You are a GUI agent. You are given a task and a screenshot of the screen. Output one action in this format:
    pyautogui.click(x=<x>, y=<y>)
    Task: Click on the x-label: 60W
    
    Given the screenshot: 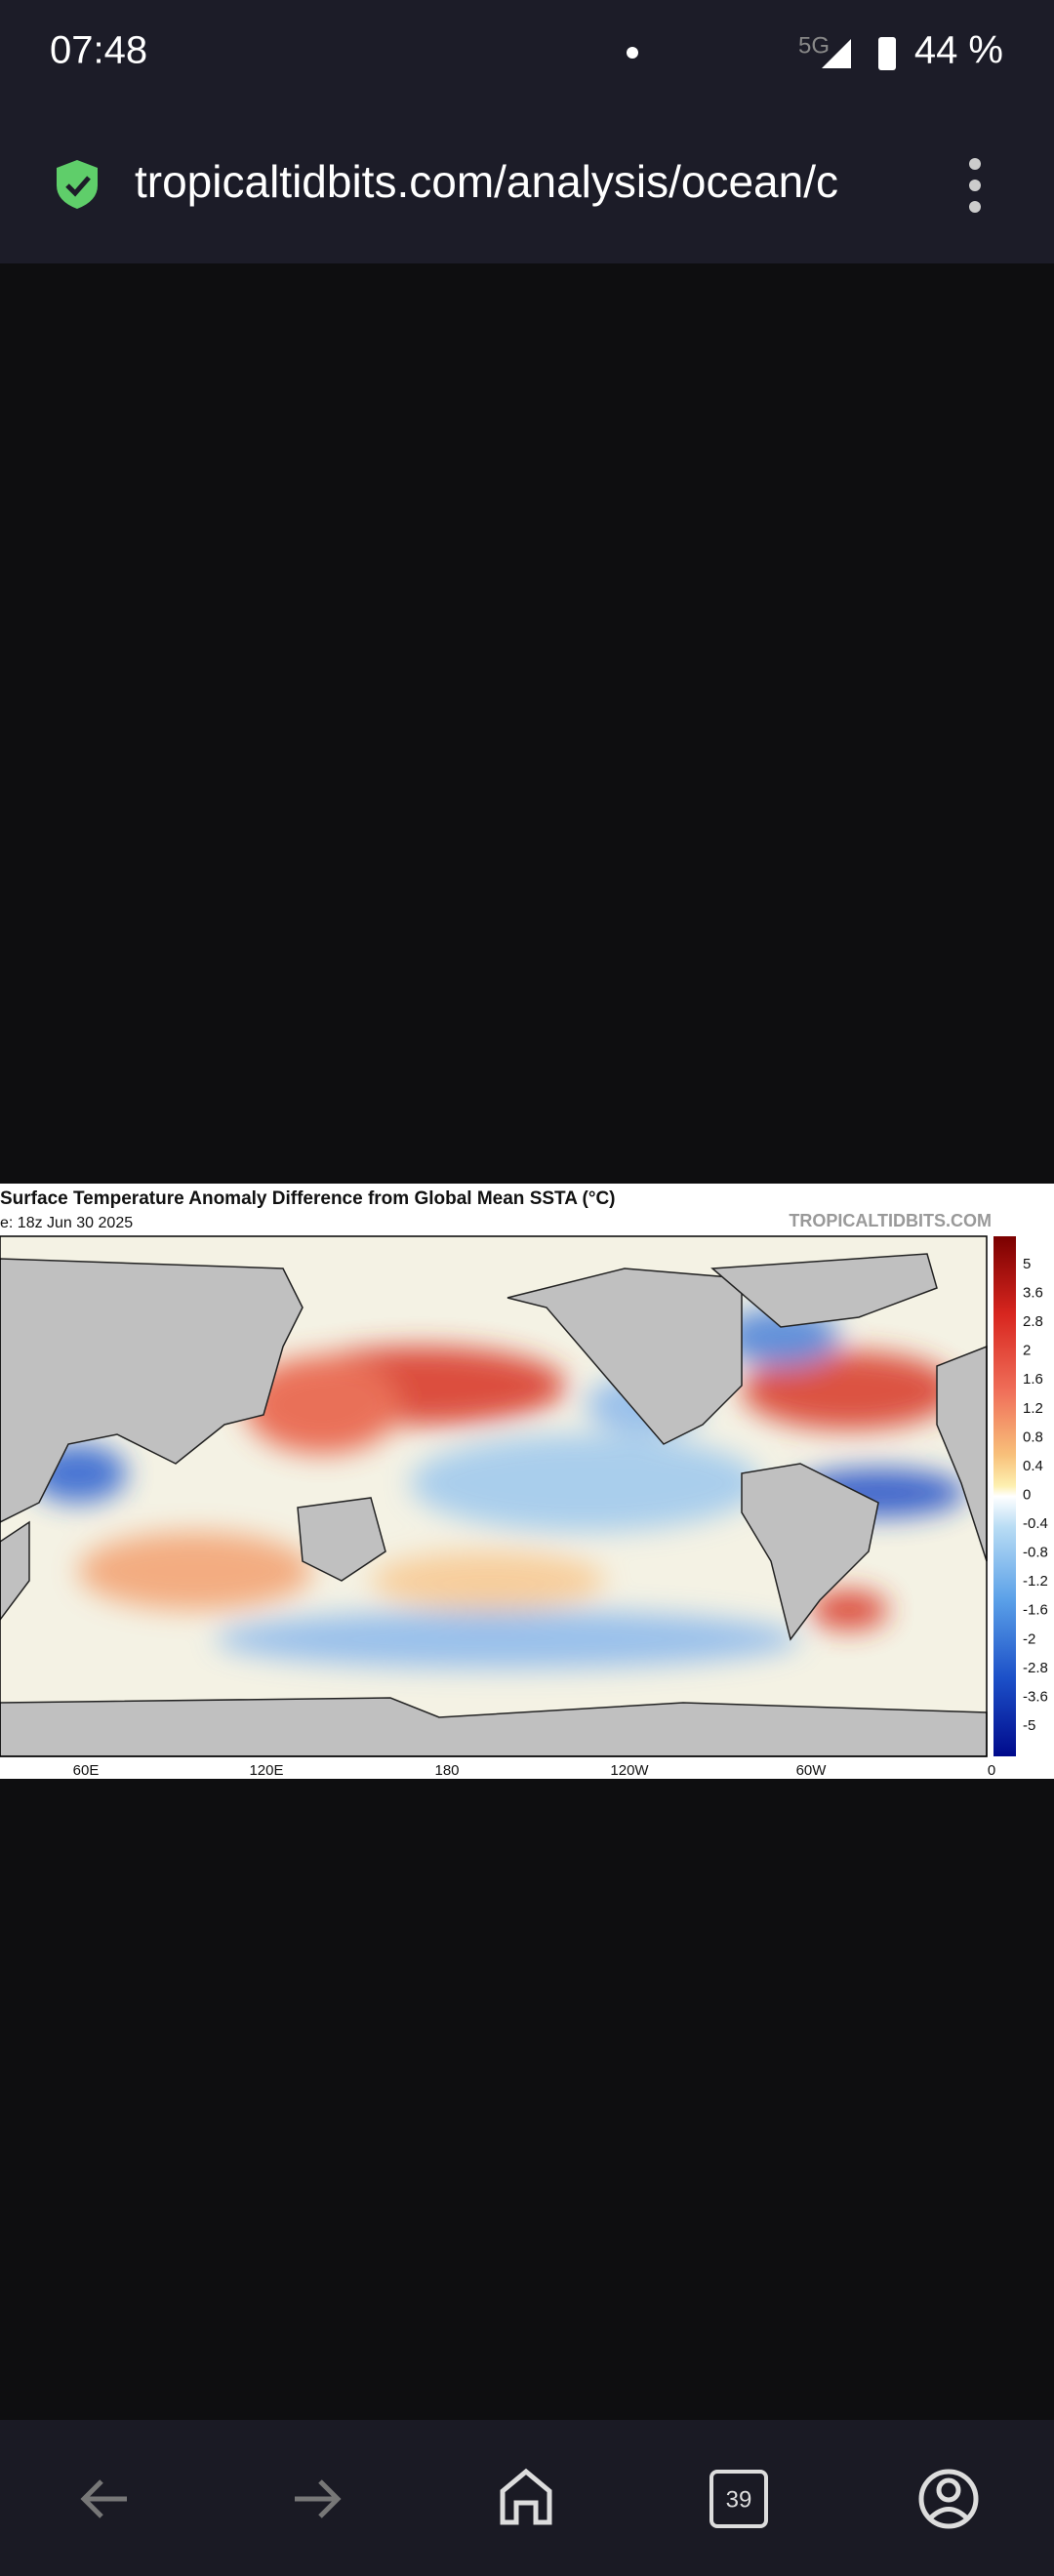 What is the action you would take?
    pyautogui.click(x=812, y=1770)
    